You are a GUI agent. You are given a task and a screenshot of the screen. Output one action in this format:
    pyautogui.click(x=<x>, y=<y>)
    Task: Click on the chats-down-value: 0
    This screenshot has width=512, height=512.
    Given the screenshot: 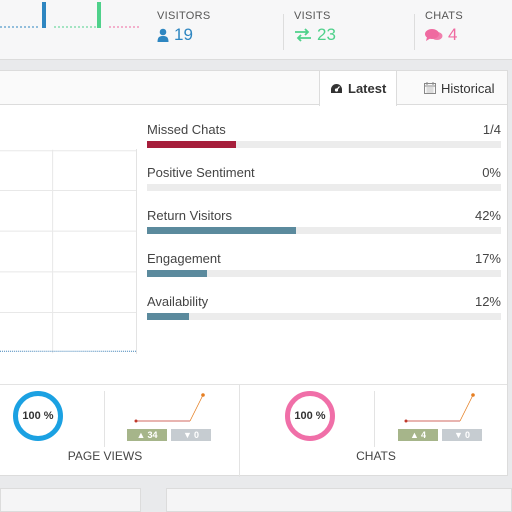 What is the action you would take?
    pyautogui.click(x=467, y=435)
    